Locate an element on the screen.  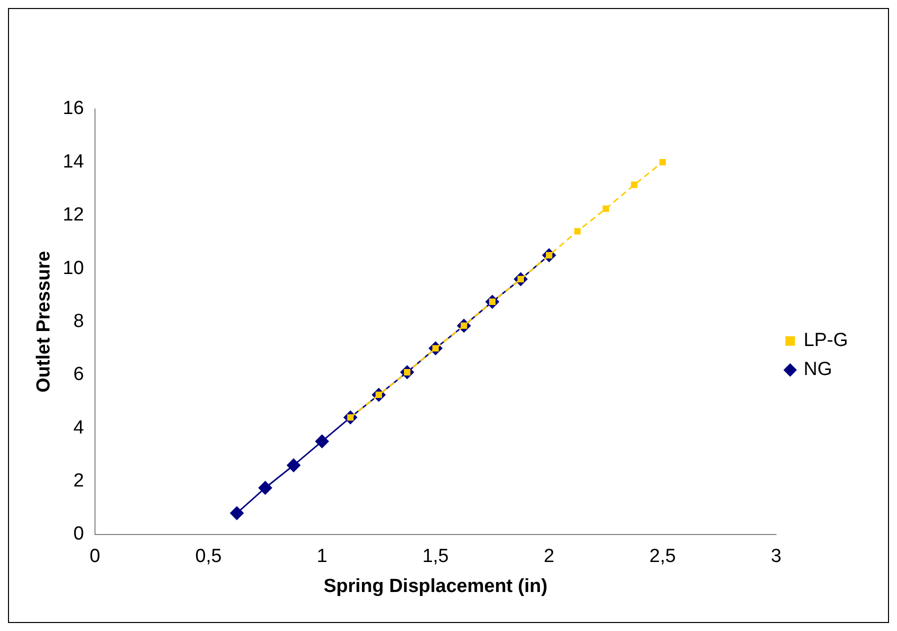
y-tick-label: 10 is located at coordinates (73, 268).